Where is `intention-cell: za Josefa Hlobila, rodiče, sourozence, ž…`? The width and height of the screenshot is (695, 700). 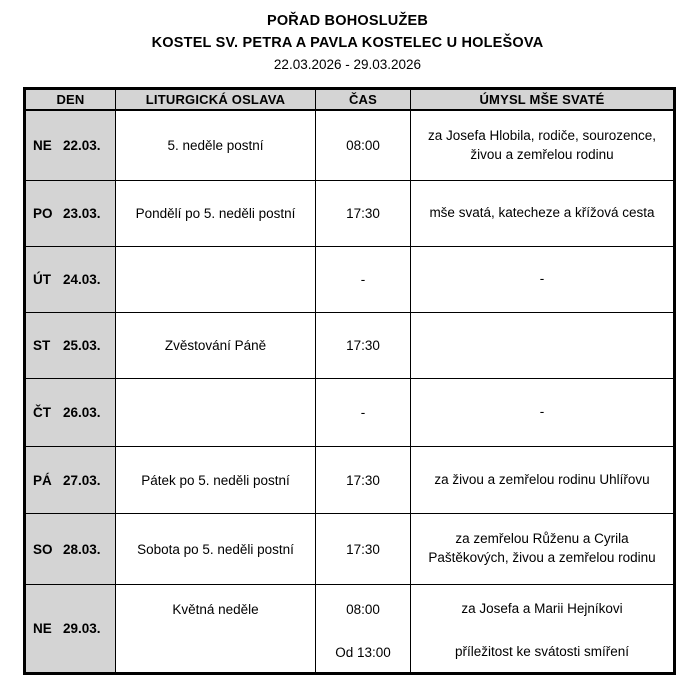
intention-cell: za Josefa Hlobila, rodiče, sourozence, ž… is located at coordinates (542, 145).